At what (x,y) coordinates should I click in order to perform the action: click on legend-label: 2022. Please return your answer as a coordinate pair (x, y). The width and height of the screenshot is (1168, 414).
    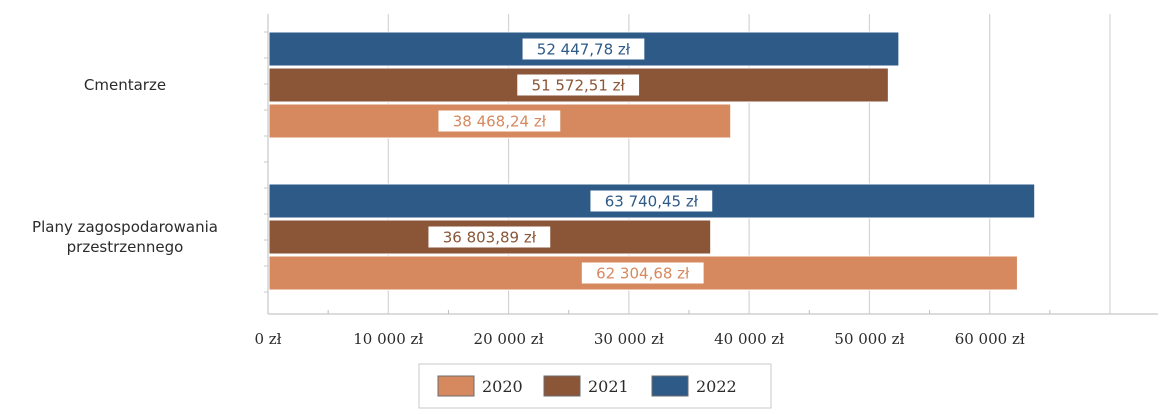
    Looking at the image, I should click on (716, 386).